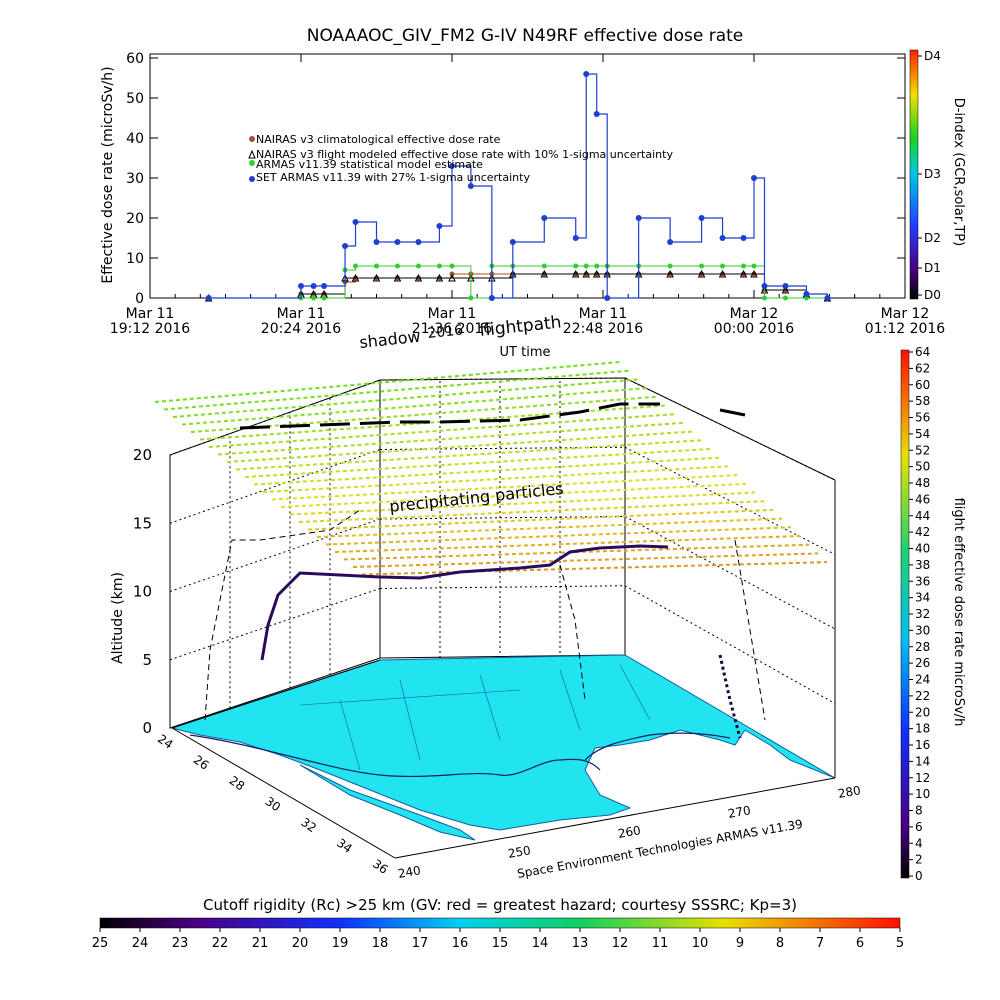 This screenshot has height=1000, width=1000. Describe the element at coordinates (922, 598) in the screenshot. I see `dose-cbar-tick-label: 34` at that location.